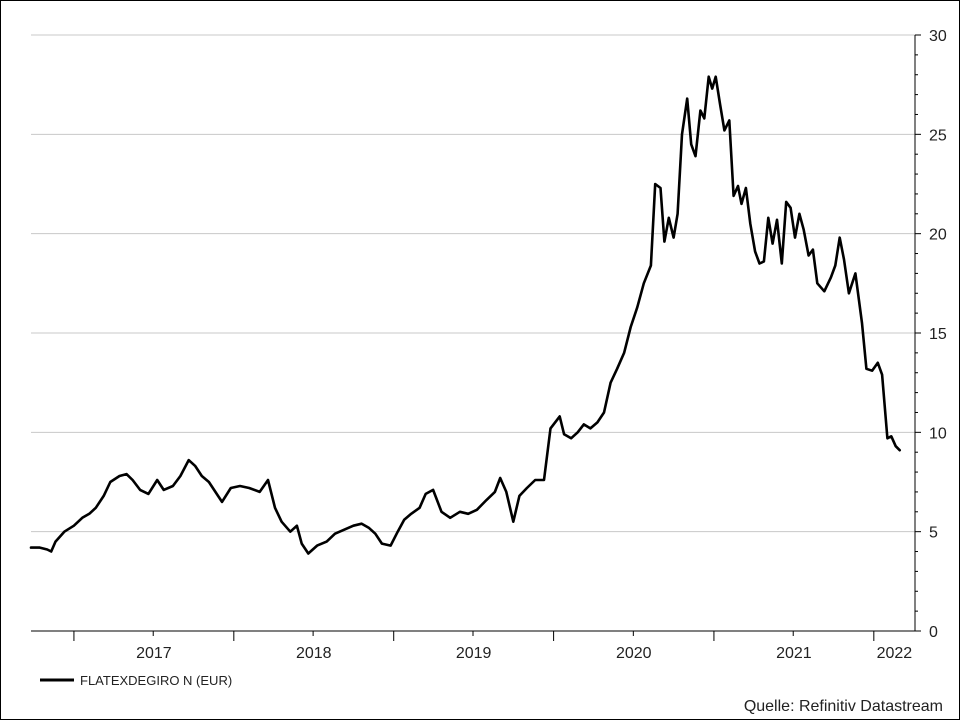 The width and height of the screenshot is (960, 720). I want to click on x-tick-label: 2022, so click(895, 653).